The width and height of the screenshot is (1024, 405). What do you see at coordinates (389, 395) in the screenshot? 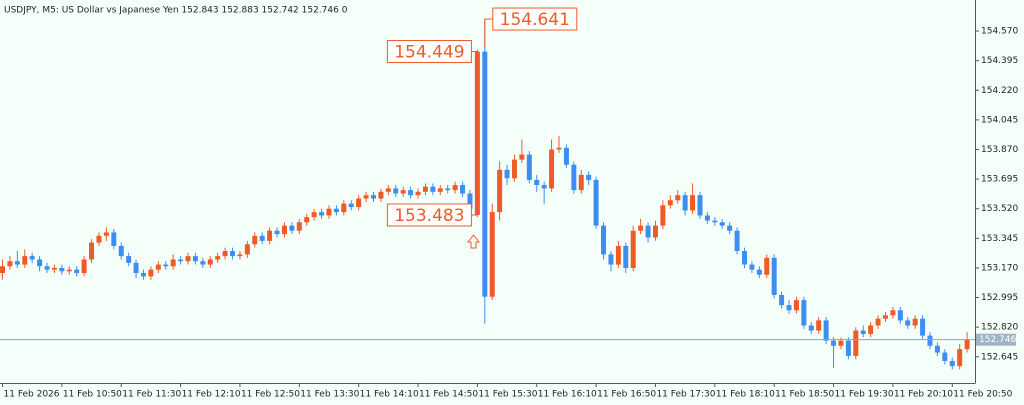
I see `x-tick-label: 11 Feb 14:10` at bounding box center [389, 395].